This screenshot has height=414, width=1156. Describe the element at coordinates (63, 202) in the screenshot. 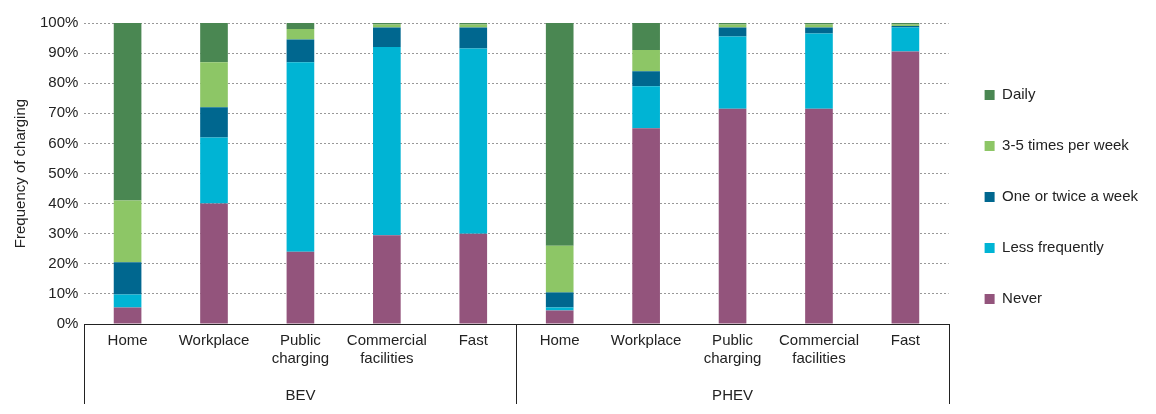

I see `y-tick-label: 40%` at that location.